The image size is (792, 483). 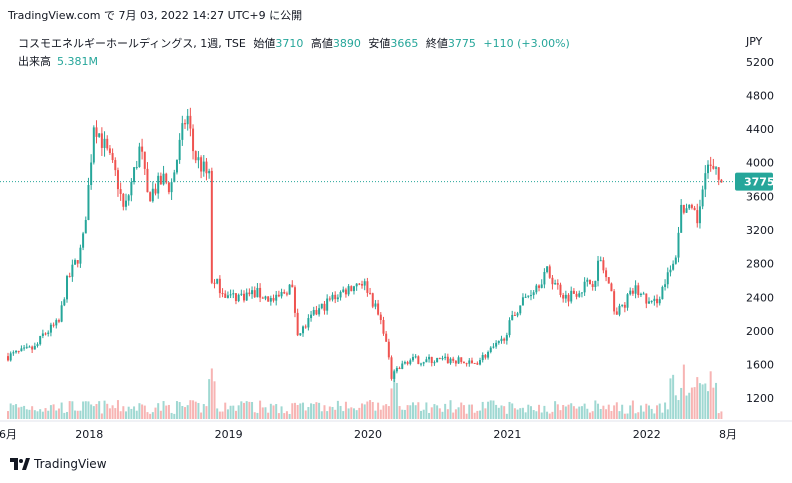 What do you see at coordinates (759, 182) in the screenshot?
I see `last-price-label: 3775` at bounding box center [759, 182].